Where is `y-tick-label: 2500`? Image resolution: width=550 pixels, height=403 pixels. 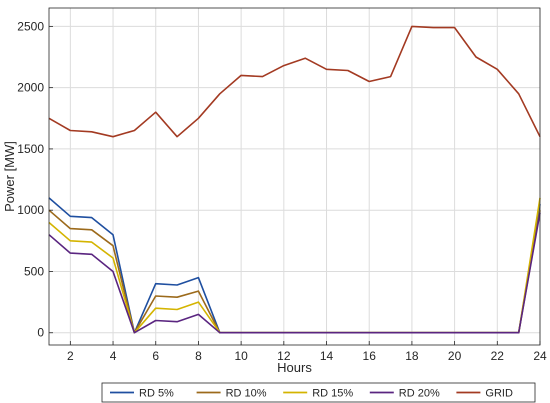
y-tick-label: 2500 is located at coordinates (30, 26).